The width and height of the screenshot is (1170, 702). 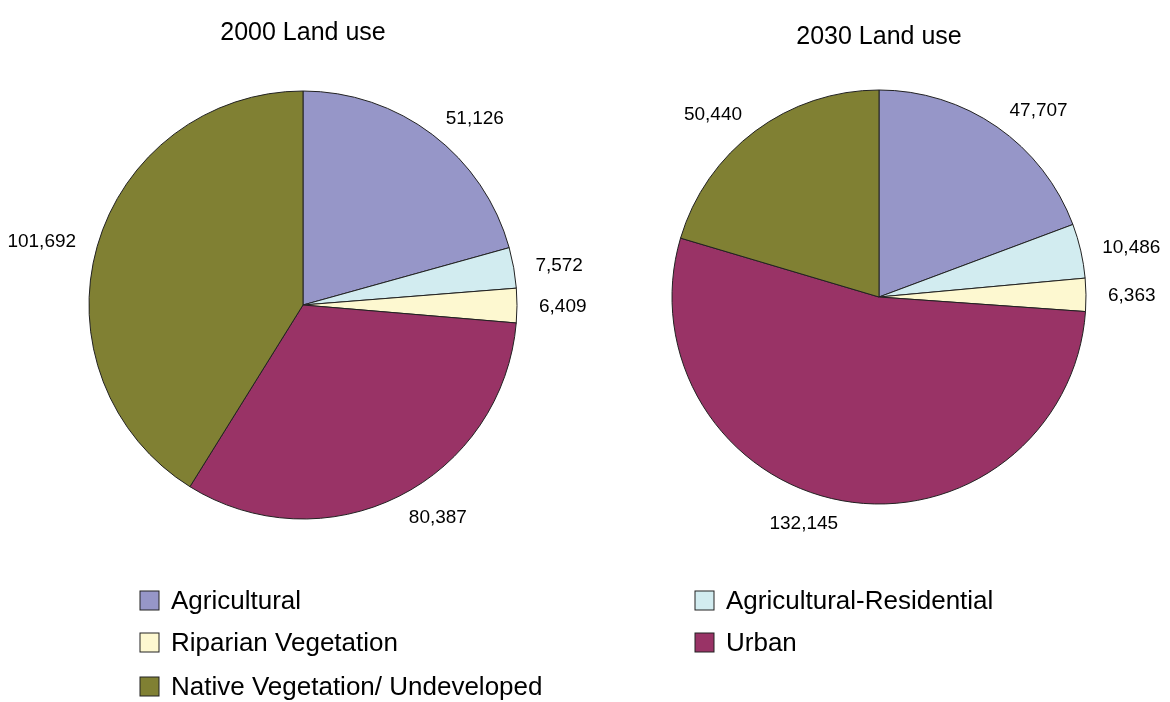 What do you see at coordinates (761, 642) in the screenshot?
I see `legend-label: Urban` at bounding box center [761, 642].